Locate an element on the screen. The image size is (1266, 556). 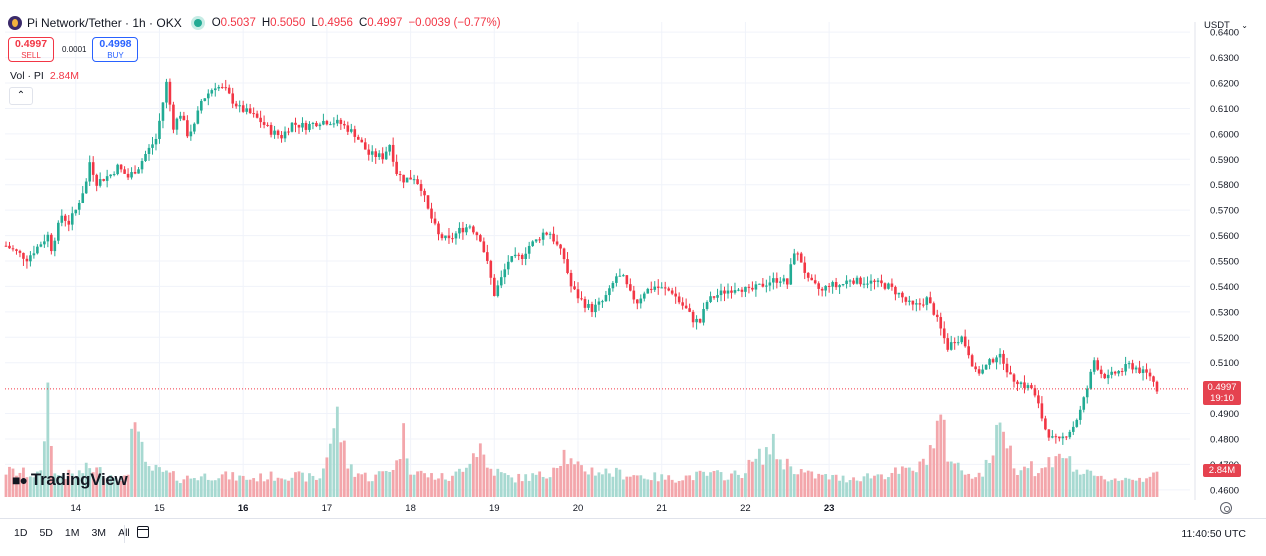
timeframe-3m: 3M is located at coordinates (99, 533).